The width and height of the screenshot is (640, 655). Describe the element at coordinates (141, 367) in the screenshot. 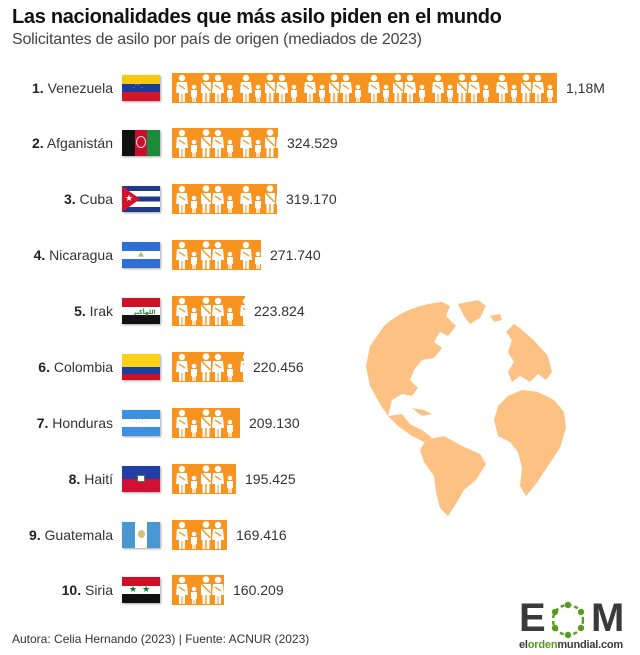

I see `colombia-flag-icon` at that location.